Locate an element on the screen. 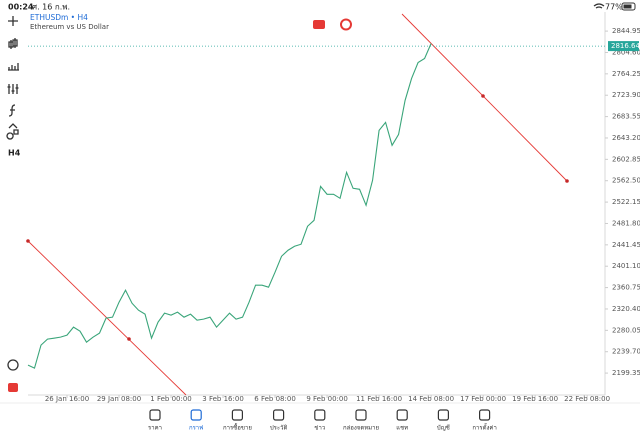 The height and width of the screenshot is (447, 640). clock-tool is located at coordinates (13, 365).